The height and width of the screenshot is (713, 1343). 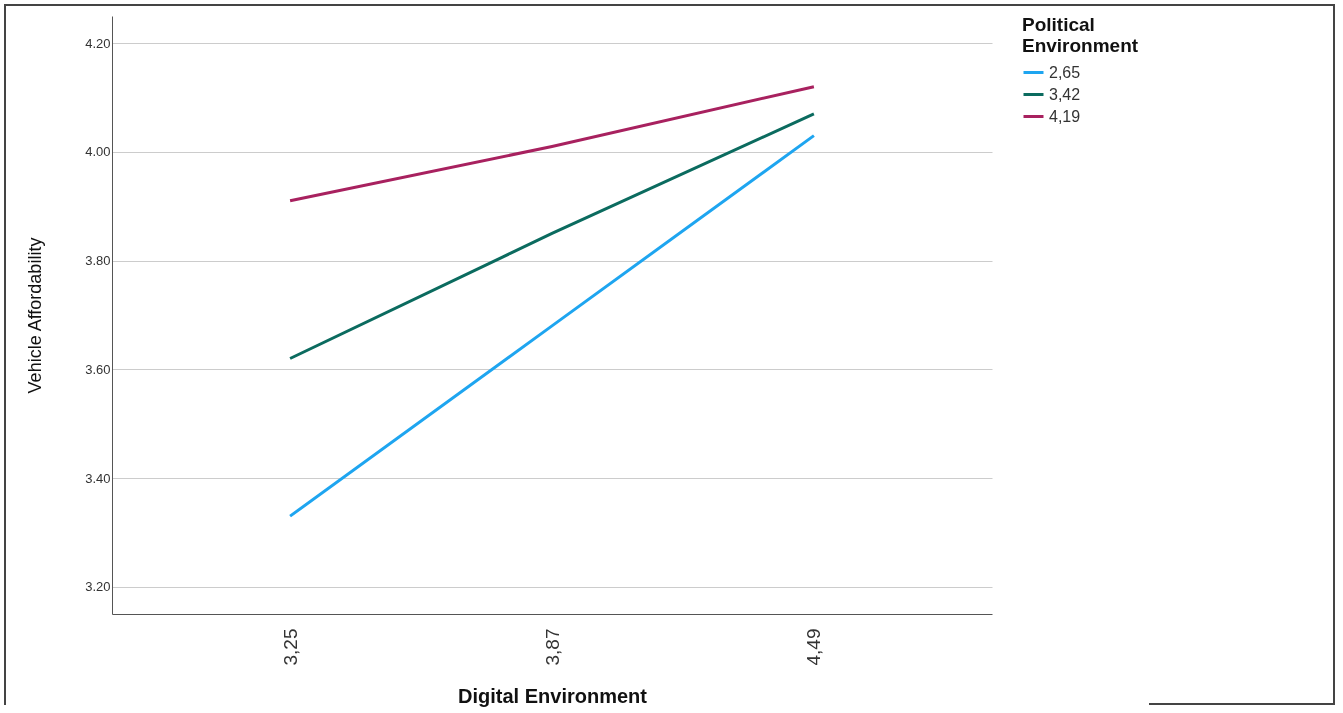 I want to click on legend-label: 3,42, so click(x=1065, y=94).